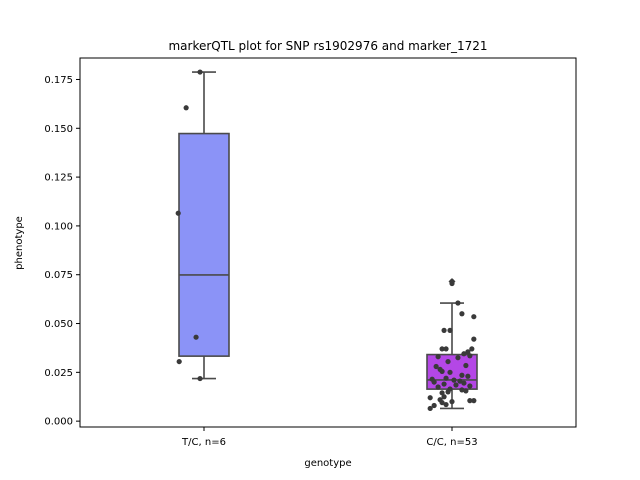  I want to click on y-tick-label: 0.125, so click(58, 178).